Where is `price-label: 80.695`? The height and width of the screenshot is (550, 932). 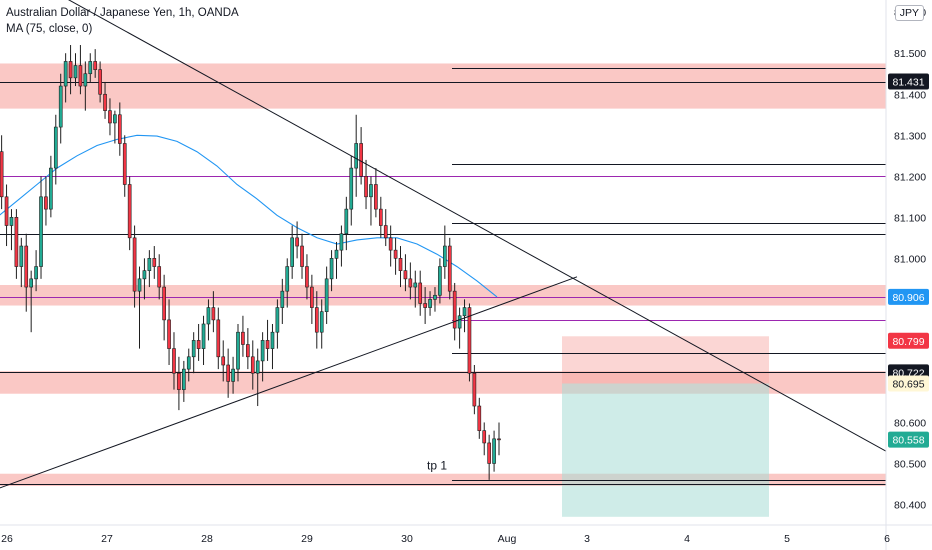
price-label: 80.695 is located at coordinates (908, 383).